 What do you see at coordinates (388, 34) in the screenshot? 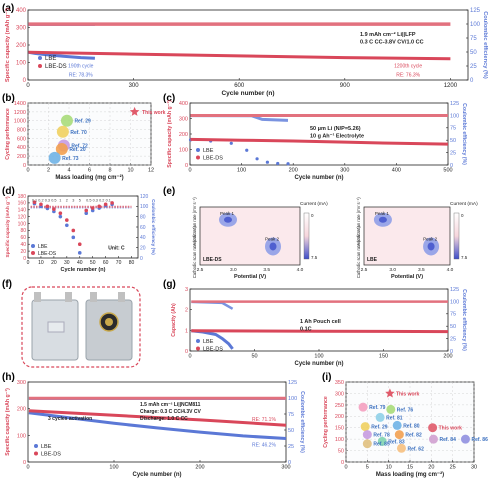
I see `a-annotation: 1.9 mAh cm⁻² Li||LFP` at bounding box center [388, 34].